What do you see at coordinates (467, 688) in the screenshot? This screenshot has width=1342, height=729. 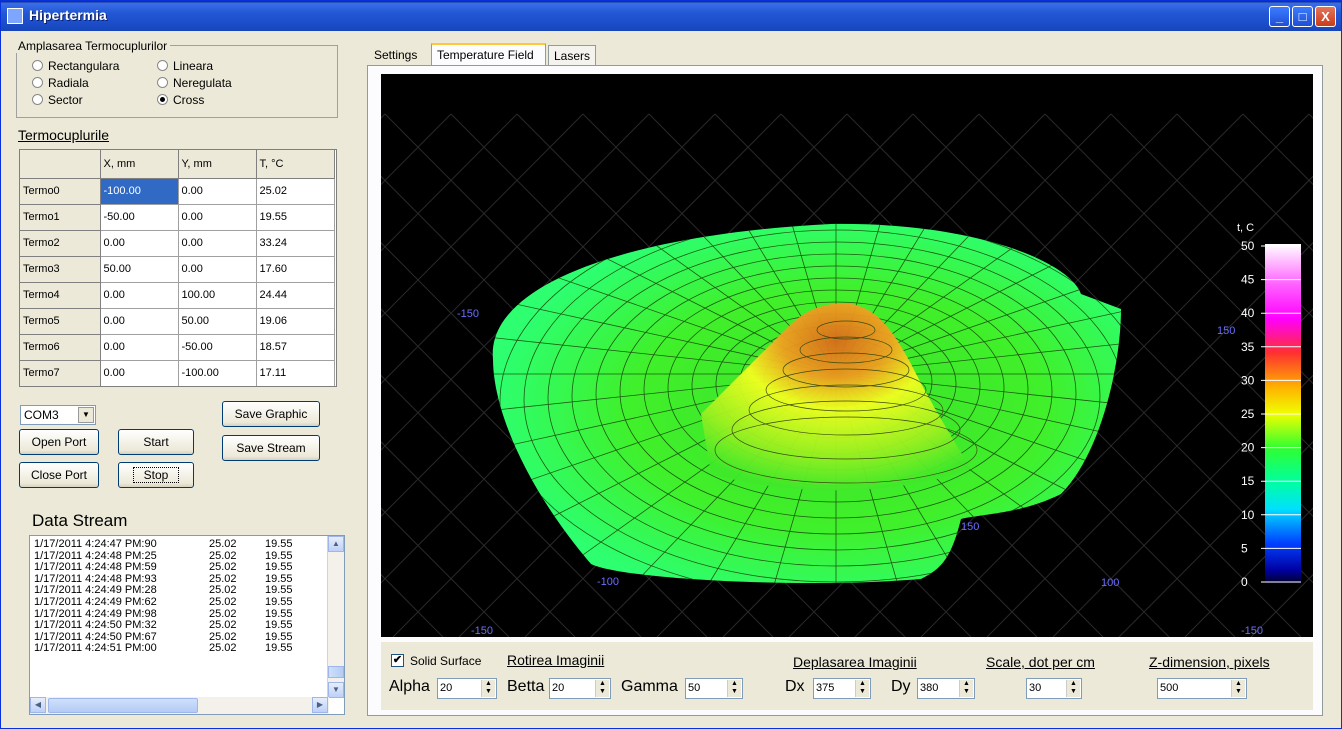 I see `alpha-spinner: 20 ▲ ▼` at bounding box center [467, 688].